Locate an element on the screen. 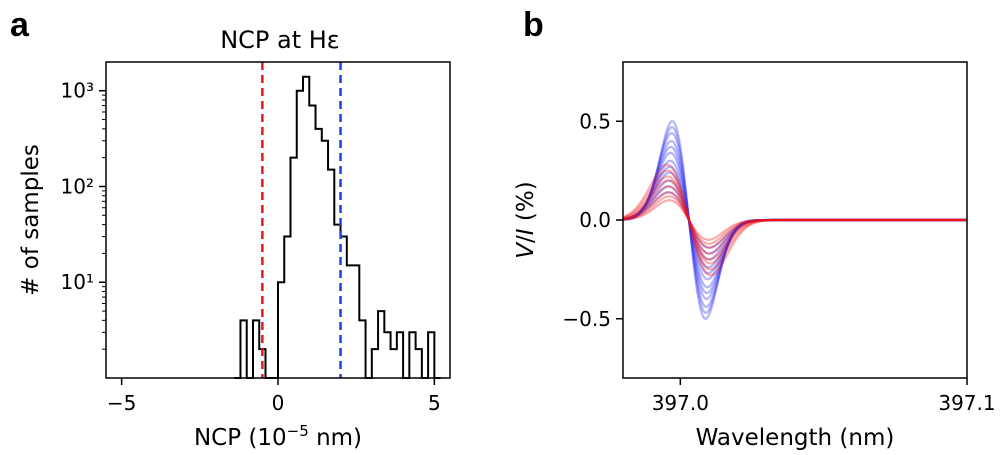 The width and height of the screenshot is (1002, 455). x-tick-label: 0 is located at coordinates (278, 403).